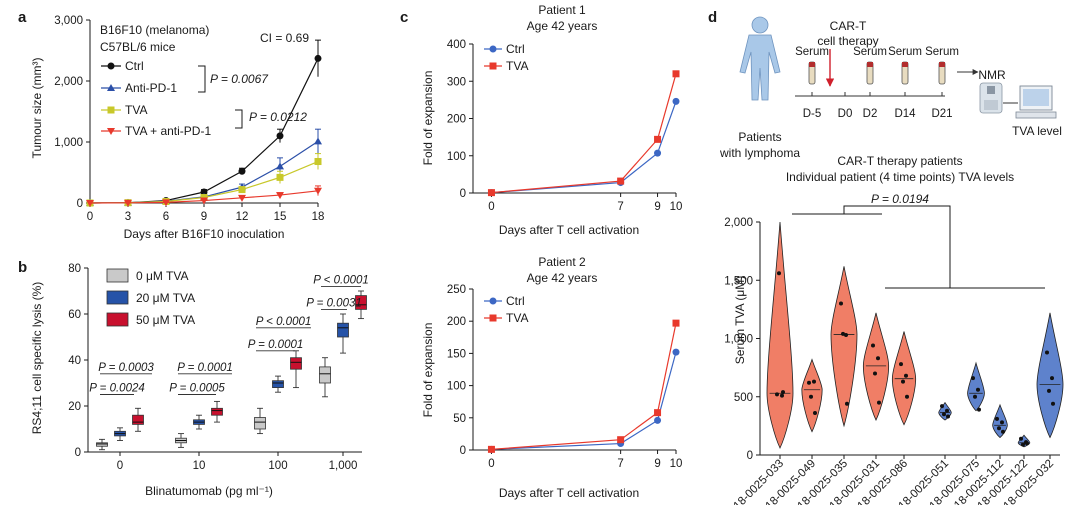  Describe the element at coordinates (870, 114) in the screenshot. I see `timepoint-label: D2` at that location.